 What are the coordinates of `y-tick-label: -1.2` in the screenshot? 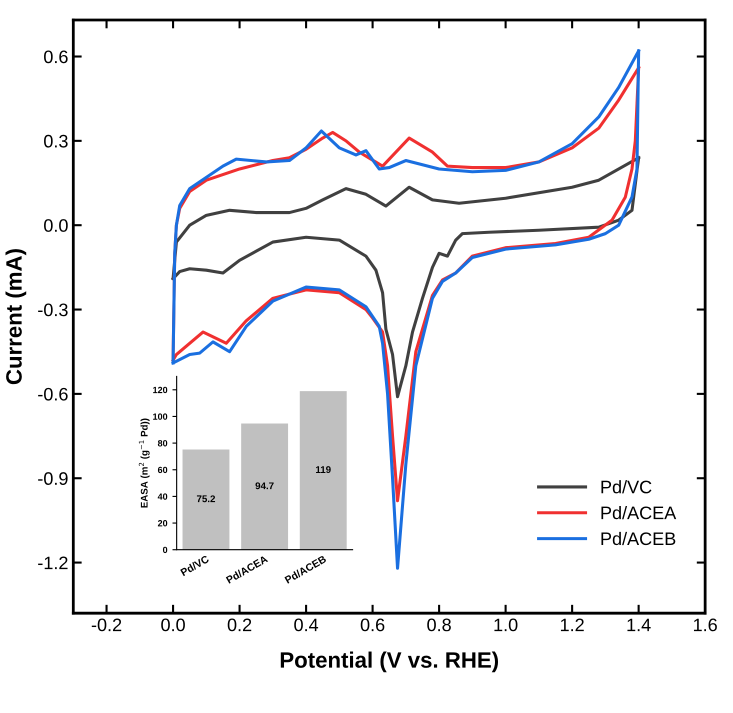 It's located at (53, 563).